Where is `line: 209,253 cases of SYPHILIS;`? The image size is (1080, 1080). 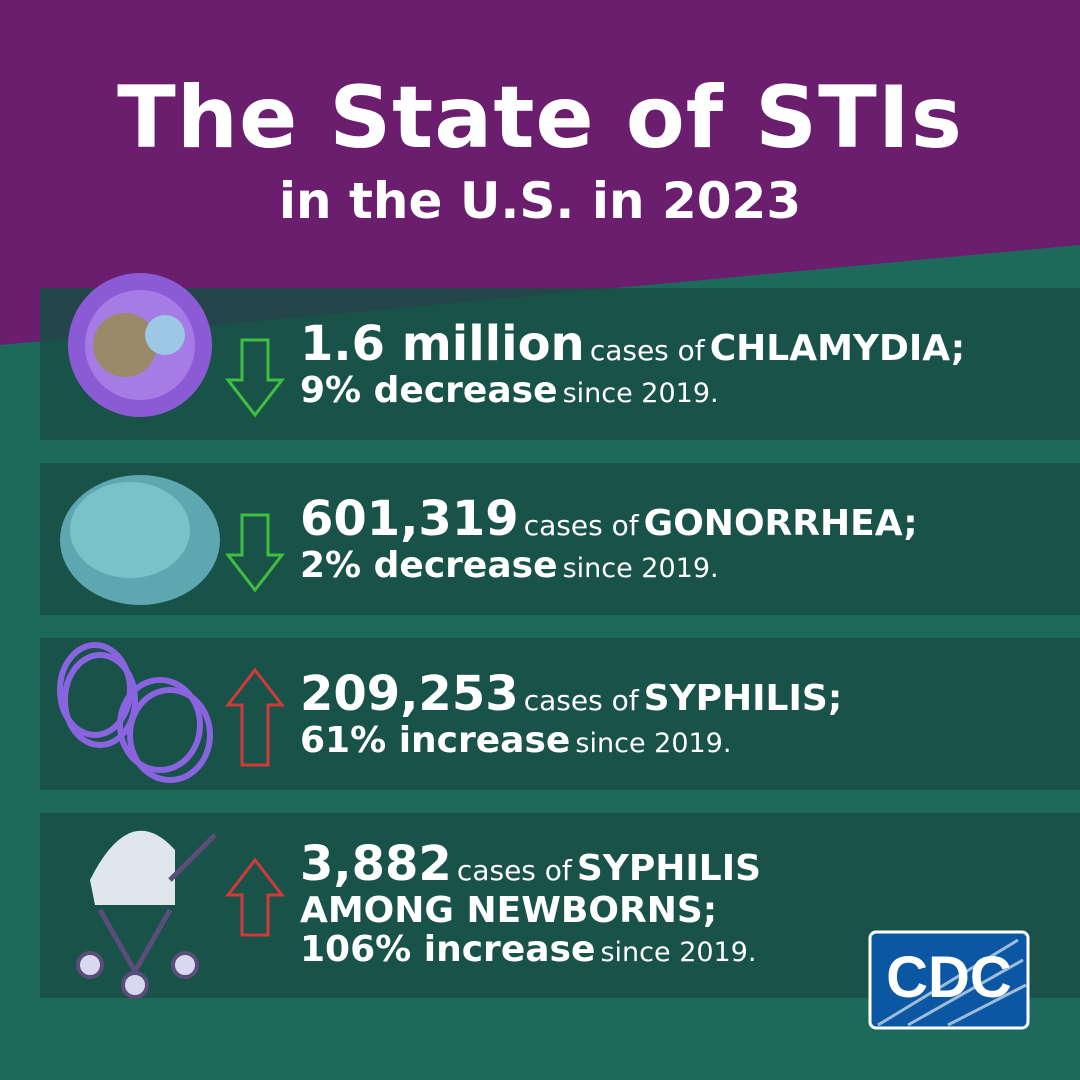
line: 209,253 cases of SYPHILIS; is located at coordinates (680, 694).